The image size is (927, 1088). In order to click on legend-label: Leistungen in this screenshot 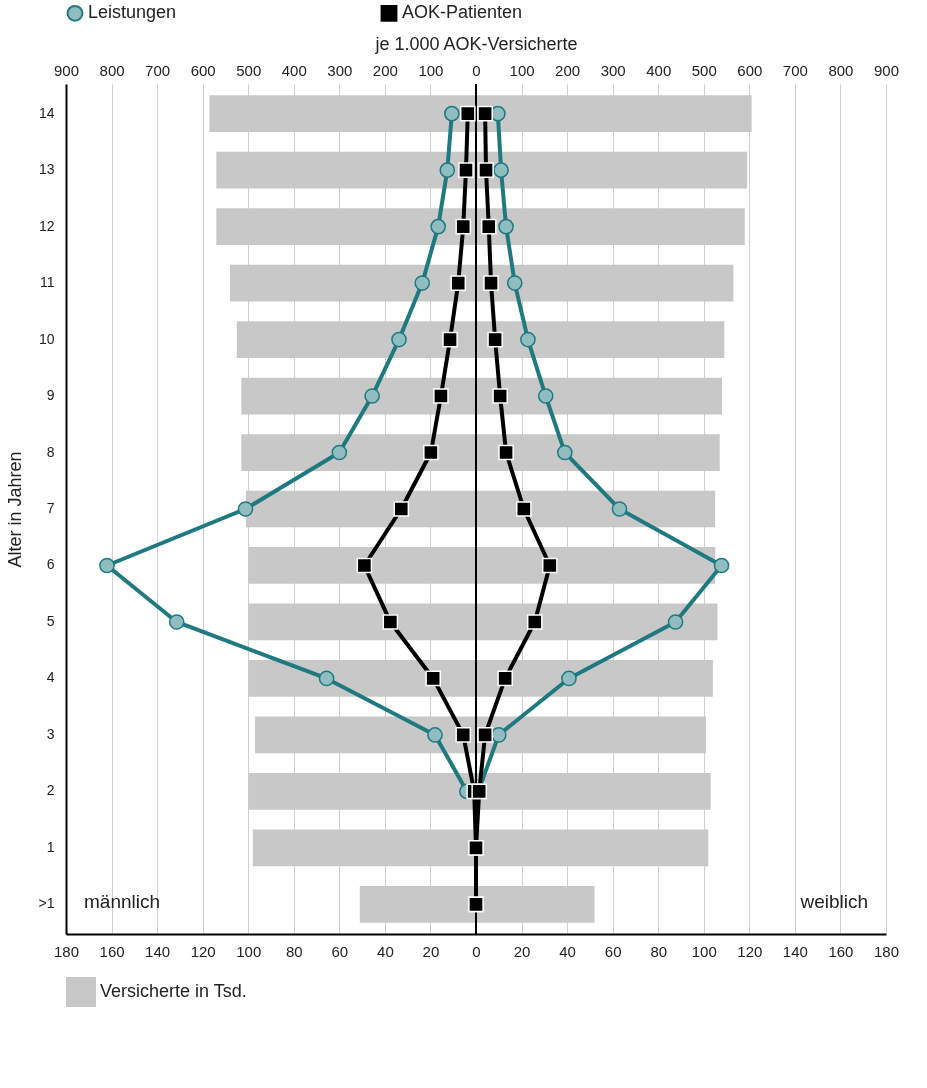, I will do `click(132, 12)`.